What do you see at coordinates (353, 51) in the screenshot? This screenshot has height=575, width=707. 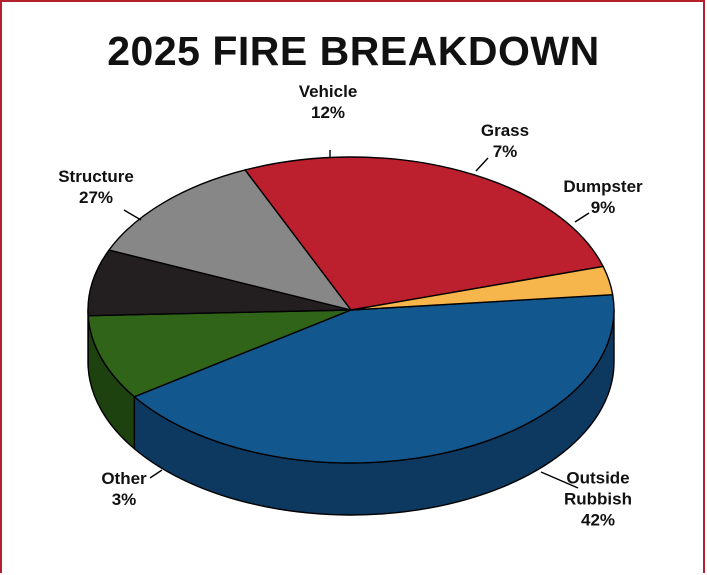 I see `chart-title: 2025 FIRE BREAKDOWN` at bounding box center [353, 51].